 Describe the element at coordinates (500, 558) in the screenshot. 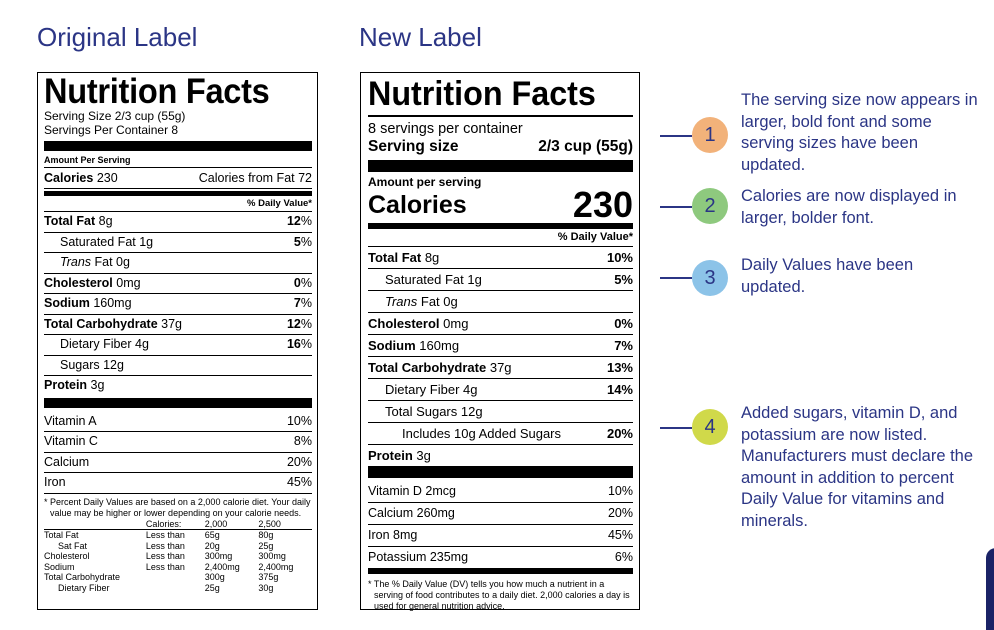

I see `vitamin-row: Potassium 235mg 6%` at that location.